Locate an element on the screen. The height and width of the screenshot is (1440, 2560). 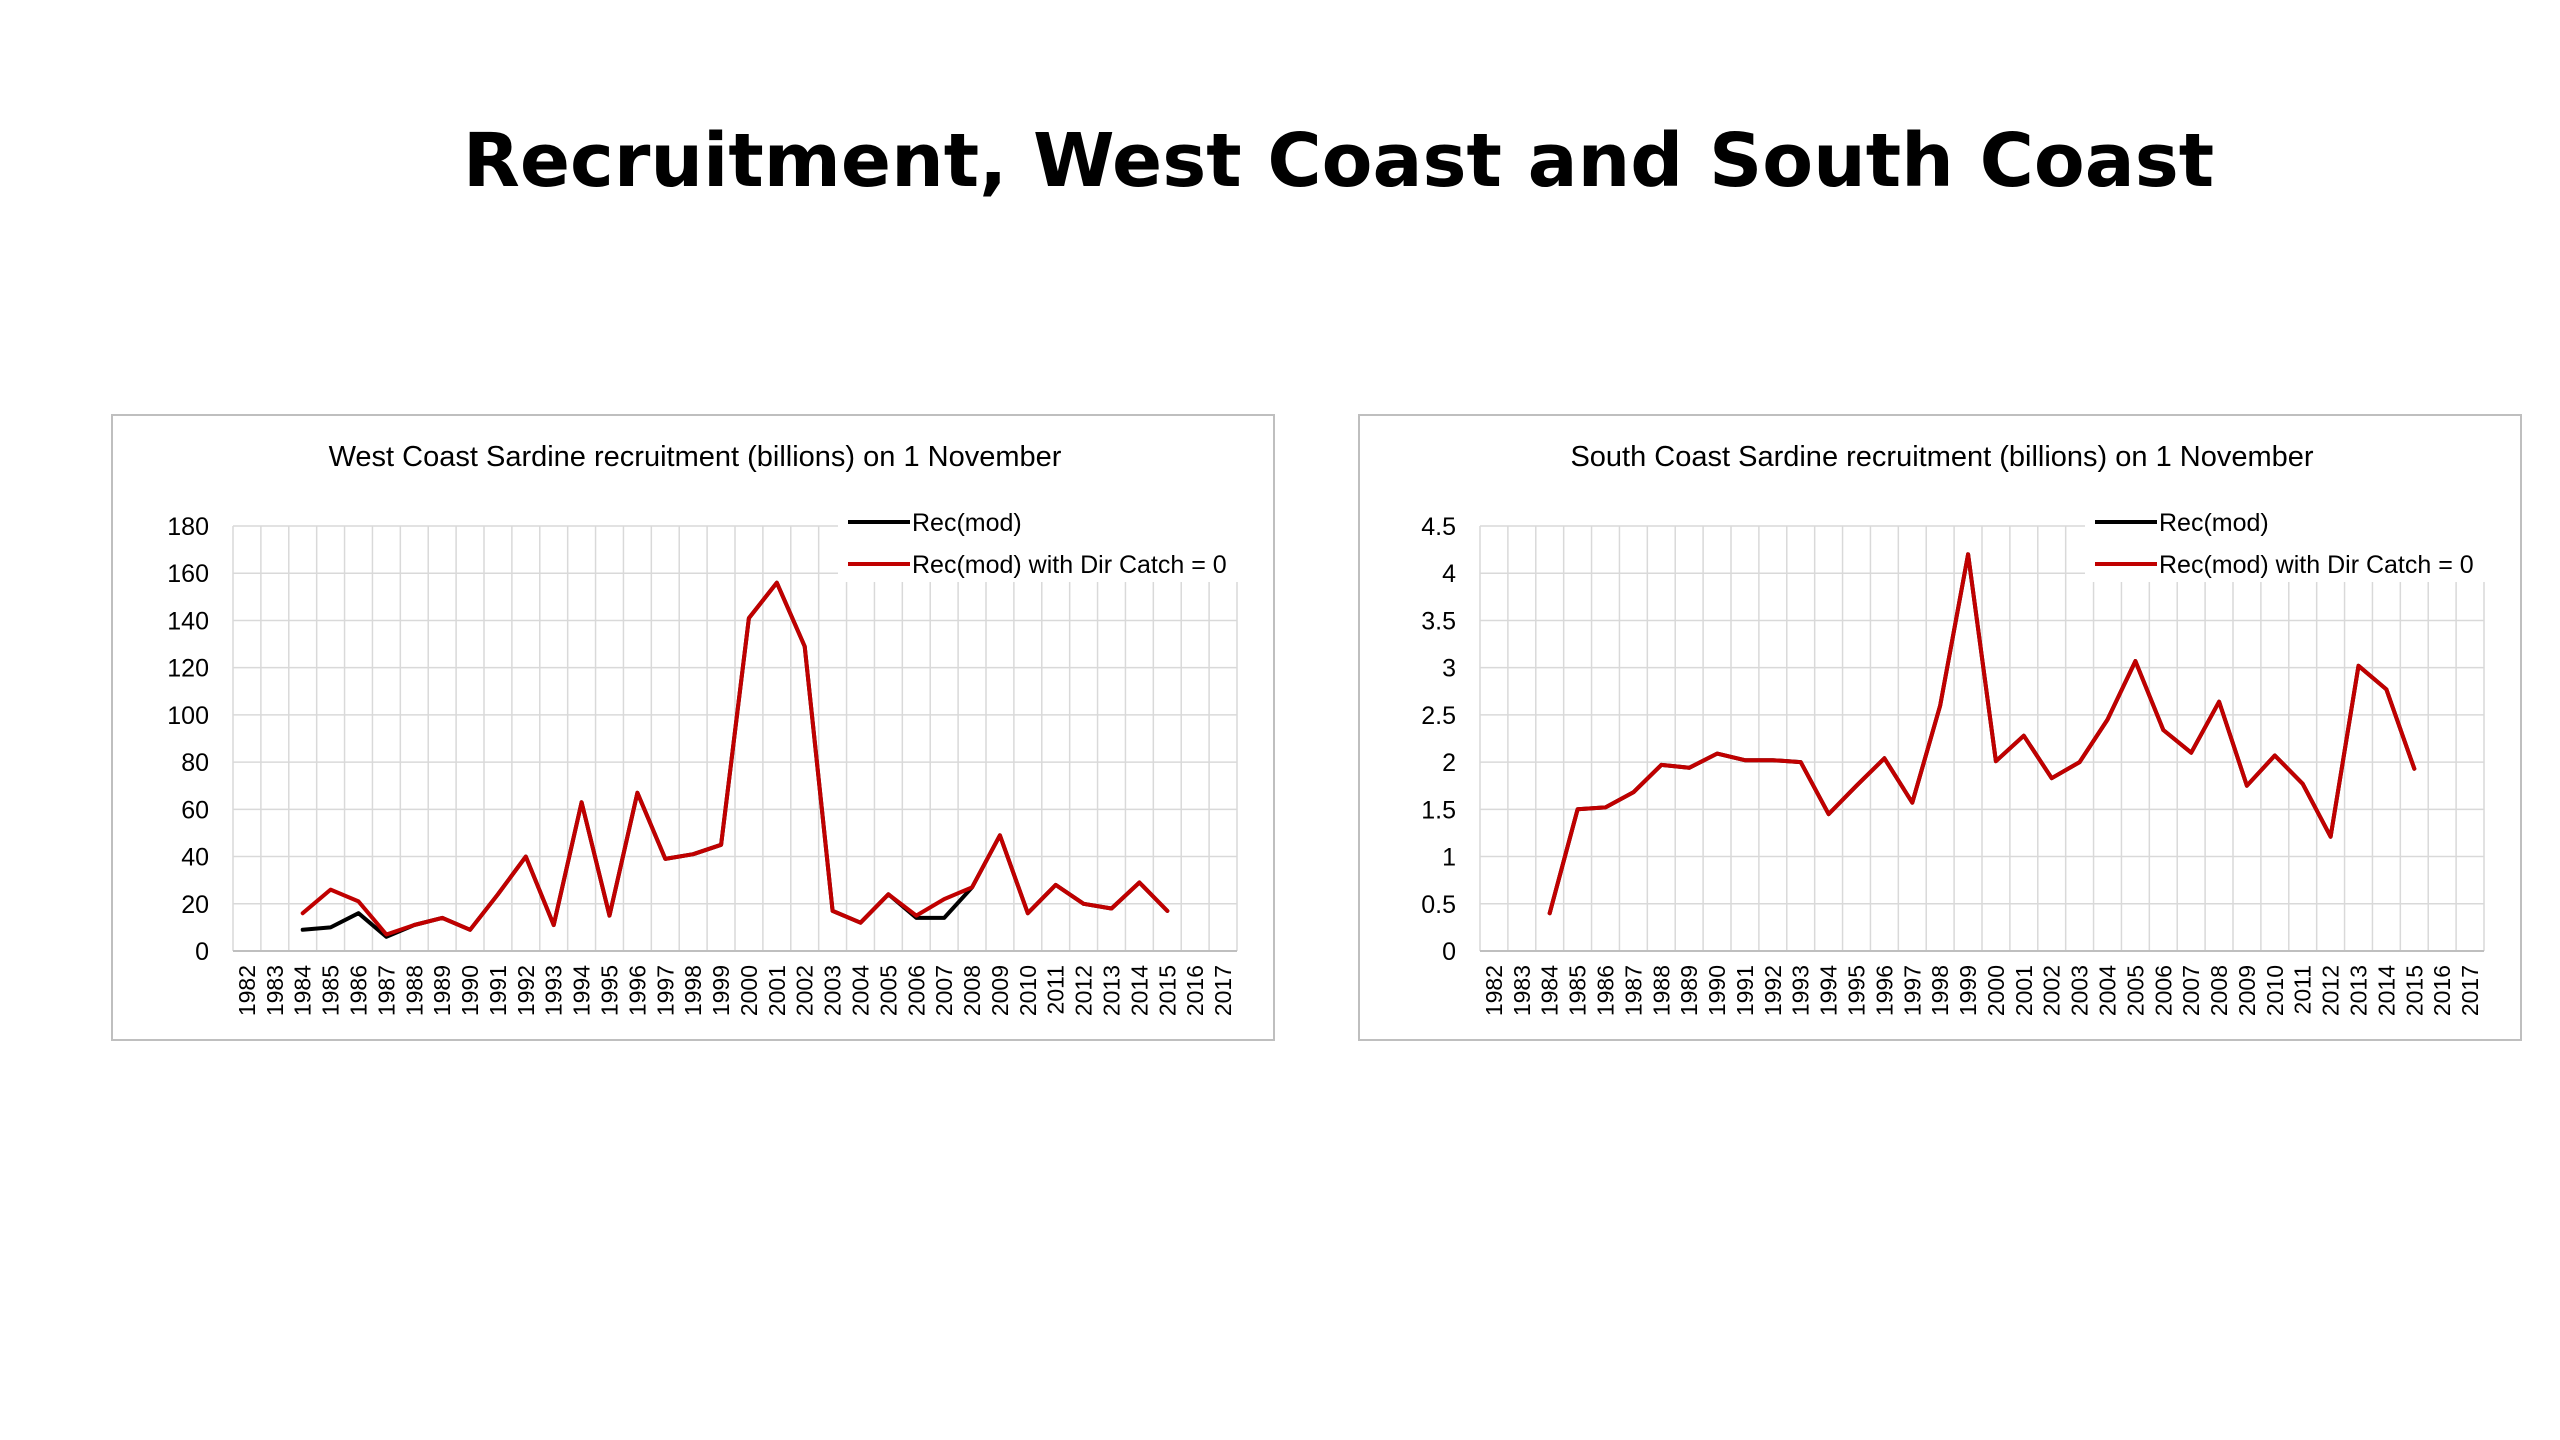
west-x-tick-label: 1994 is located at coordinates (582, 990).